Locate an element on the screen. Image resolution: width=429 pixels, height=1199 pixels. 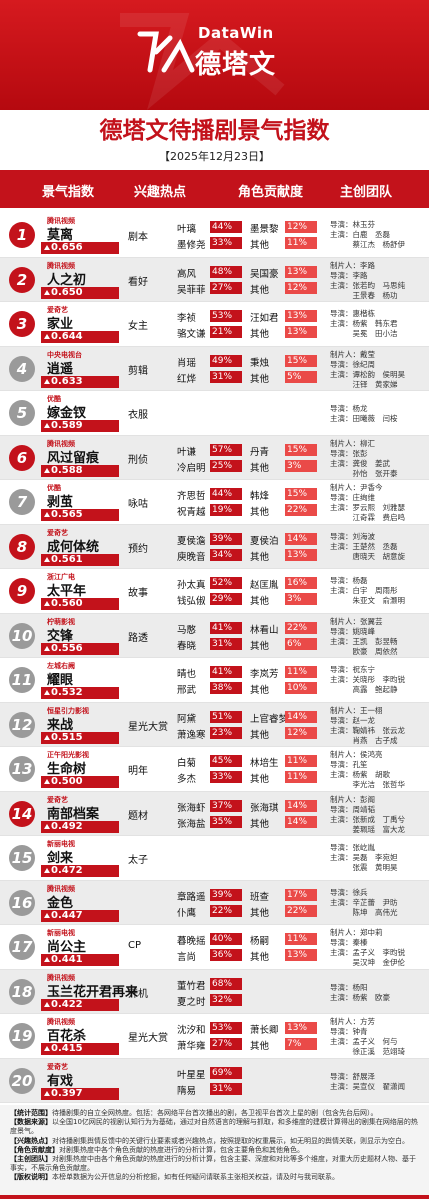
hot-topic: 太子 is located at coordinates (138, 860).